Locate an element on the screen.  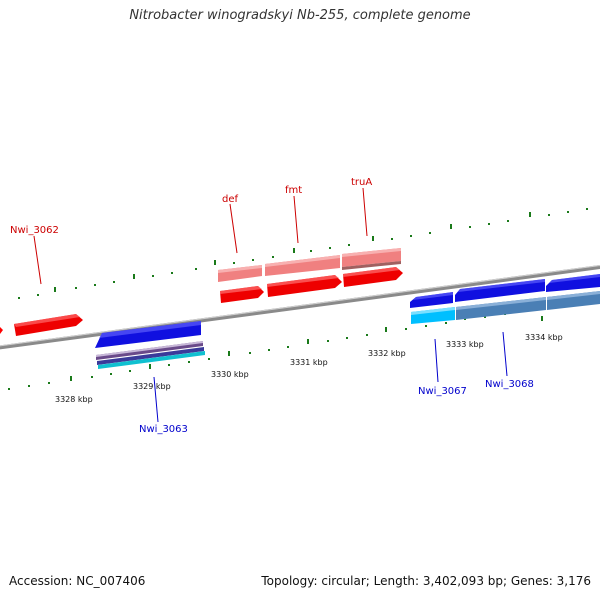
scale-label: 3331 kbp is located at coordinates (309, 362).